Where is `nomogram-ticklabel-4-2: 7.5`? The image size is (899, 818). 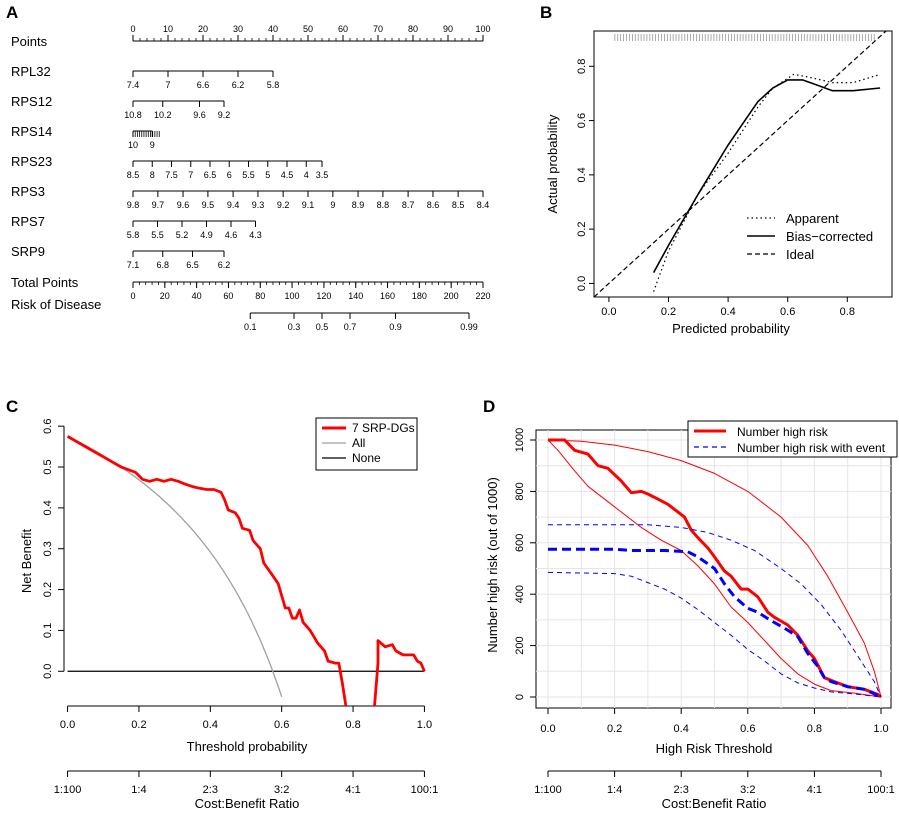
nomogram-ticklabel-4-2: 7.5 is located at coordinates (171, 175).